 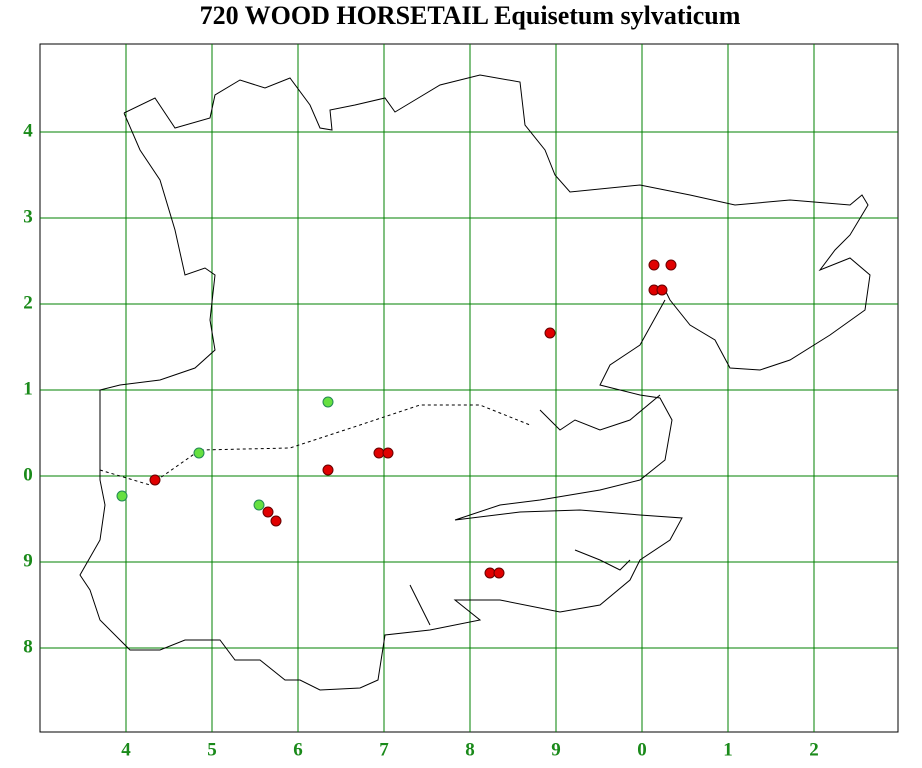 What do you see at coordinates (814, 749) in the screenshot?
I see `x-grid-label: 2` at bounding box center [814, 749].